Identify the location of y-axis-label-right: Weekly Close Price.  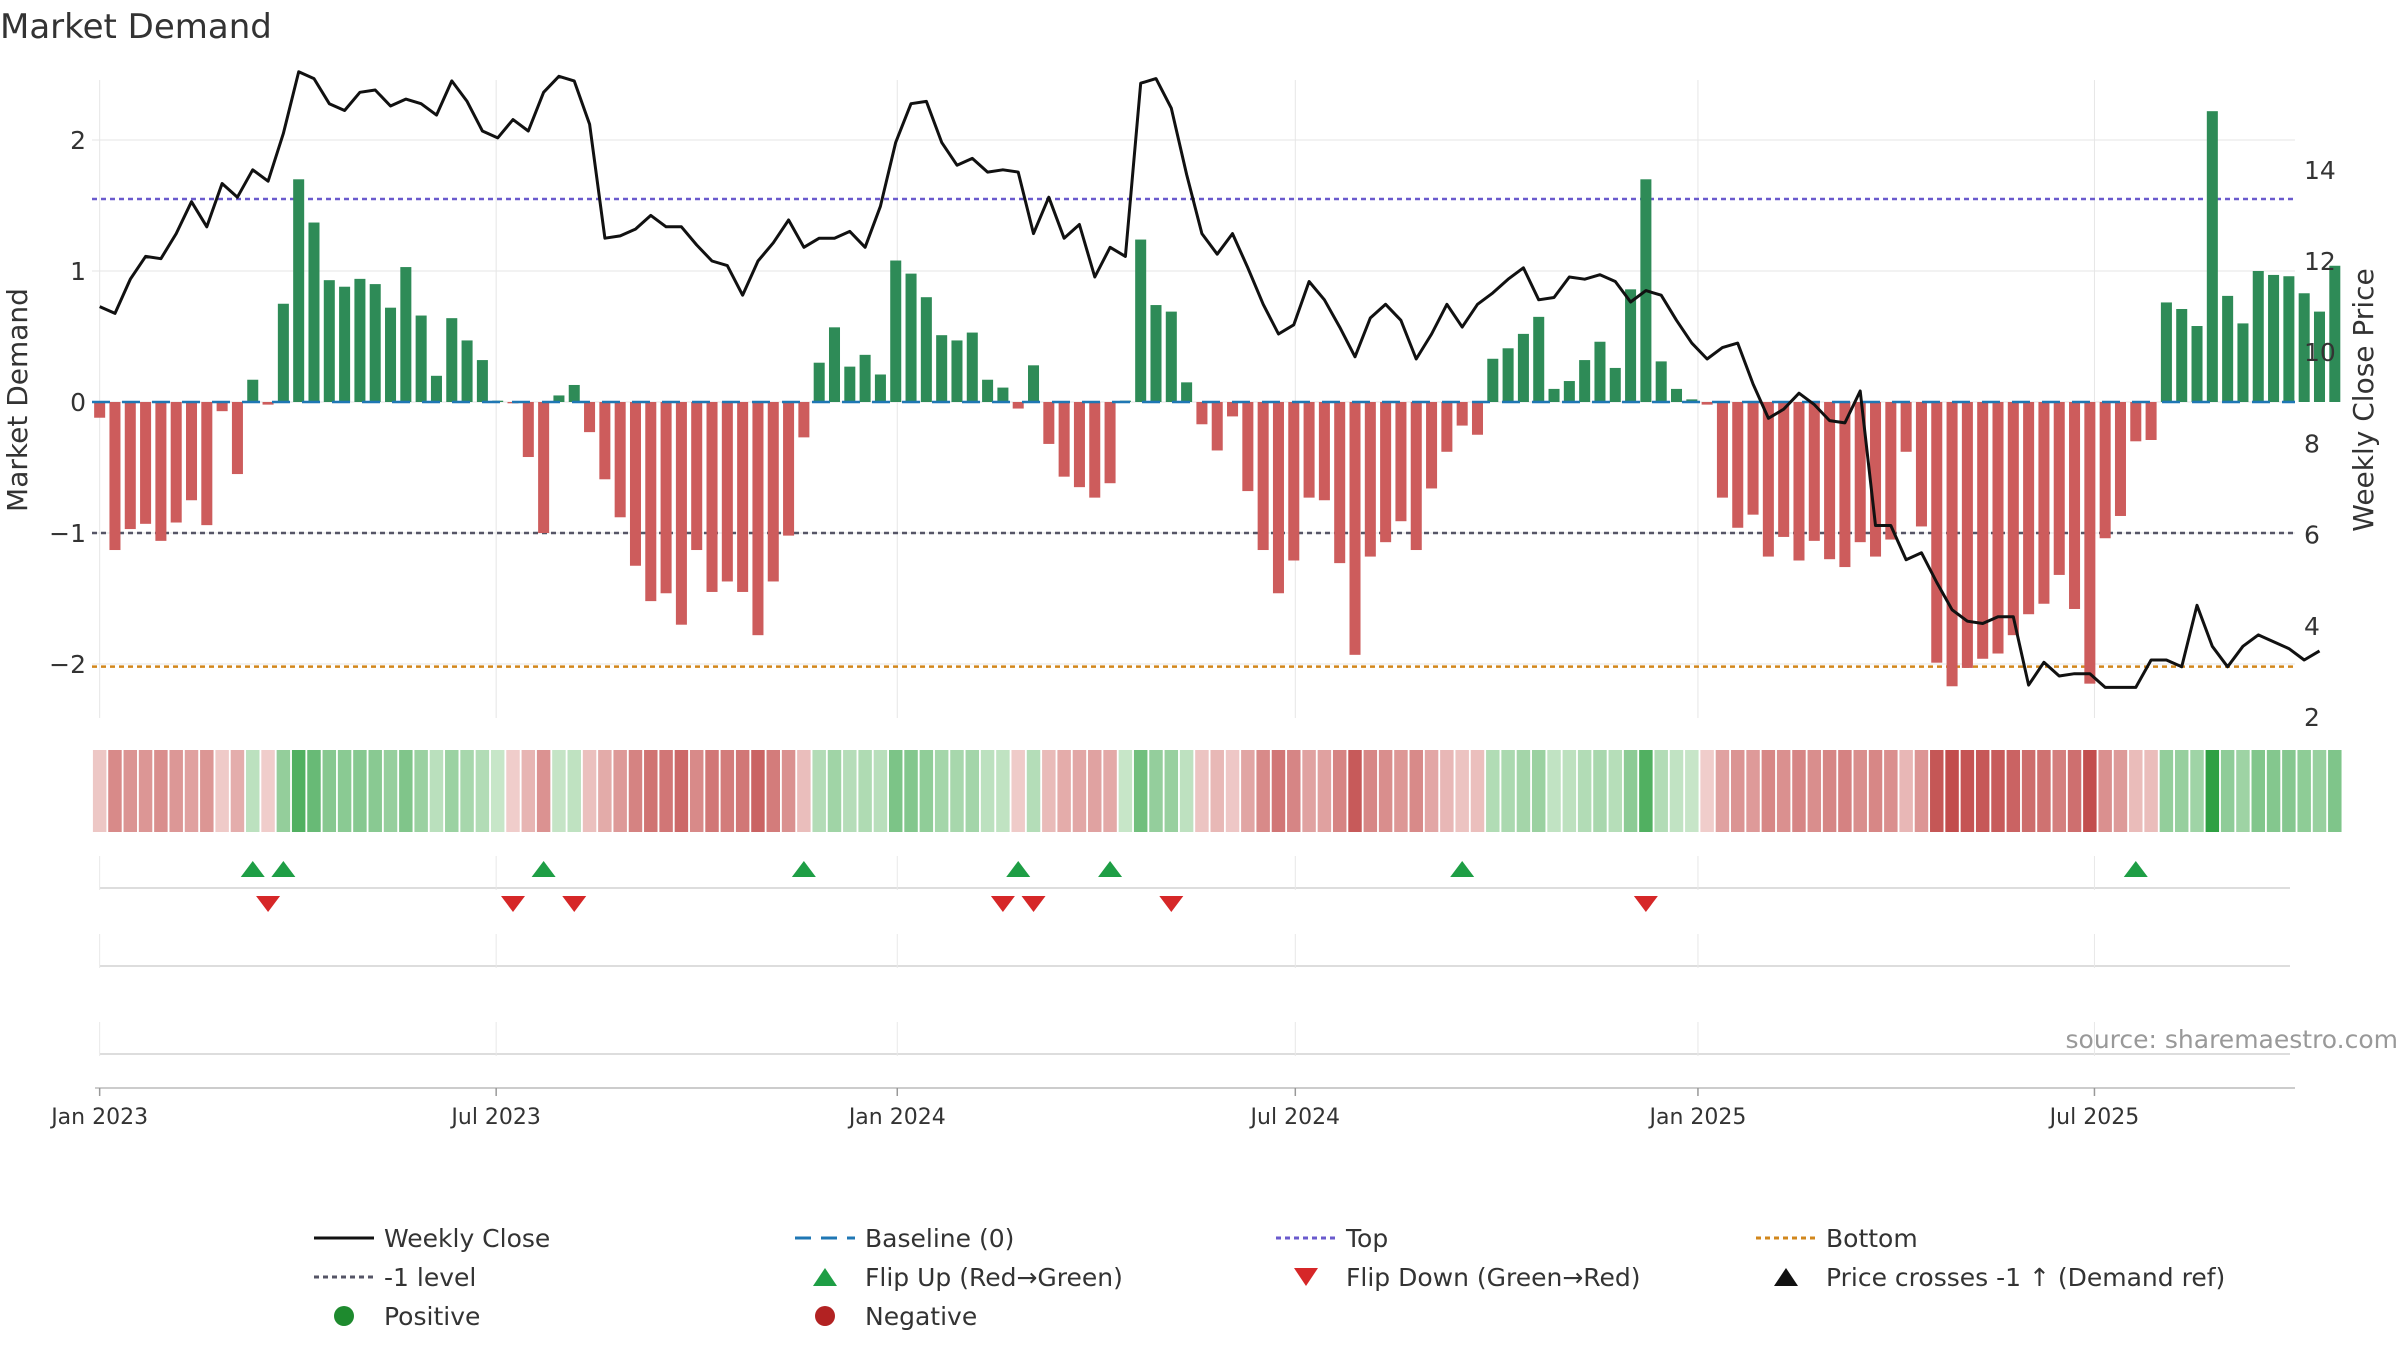
(2363, 399).